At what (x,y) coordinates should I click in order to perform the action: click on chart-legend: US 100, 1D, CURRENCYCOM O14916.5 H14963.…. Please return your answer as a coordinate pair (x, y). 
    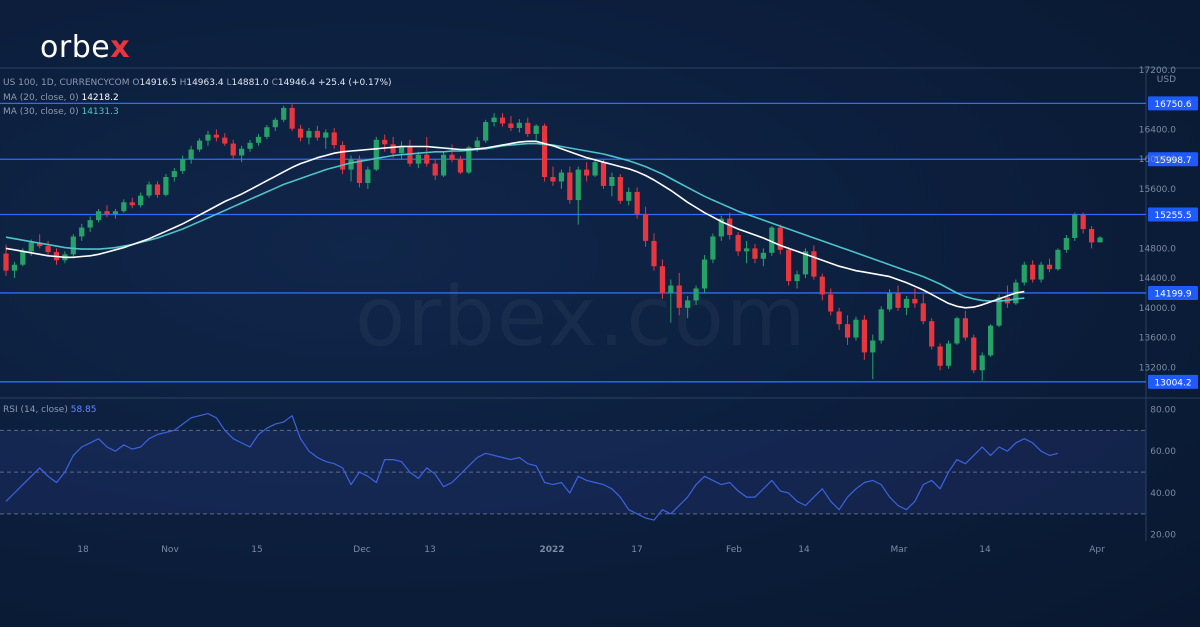
    Looking at the image, I should click on (197, 98).